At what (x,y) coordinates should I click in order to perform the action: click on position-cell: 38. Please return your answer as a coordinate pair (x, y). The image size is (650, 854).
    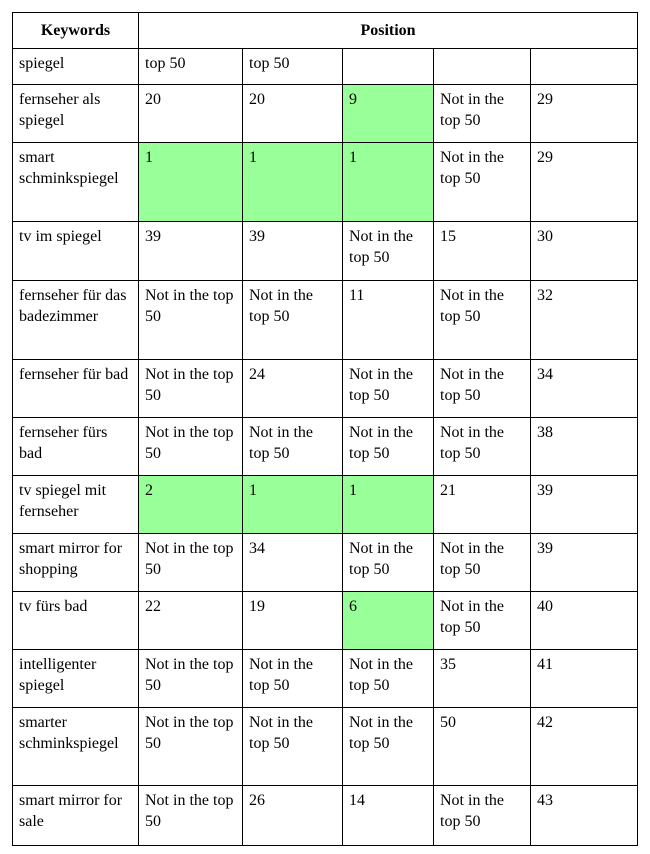
    Looking at the image, I should click on (584, 446).